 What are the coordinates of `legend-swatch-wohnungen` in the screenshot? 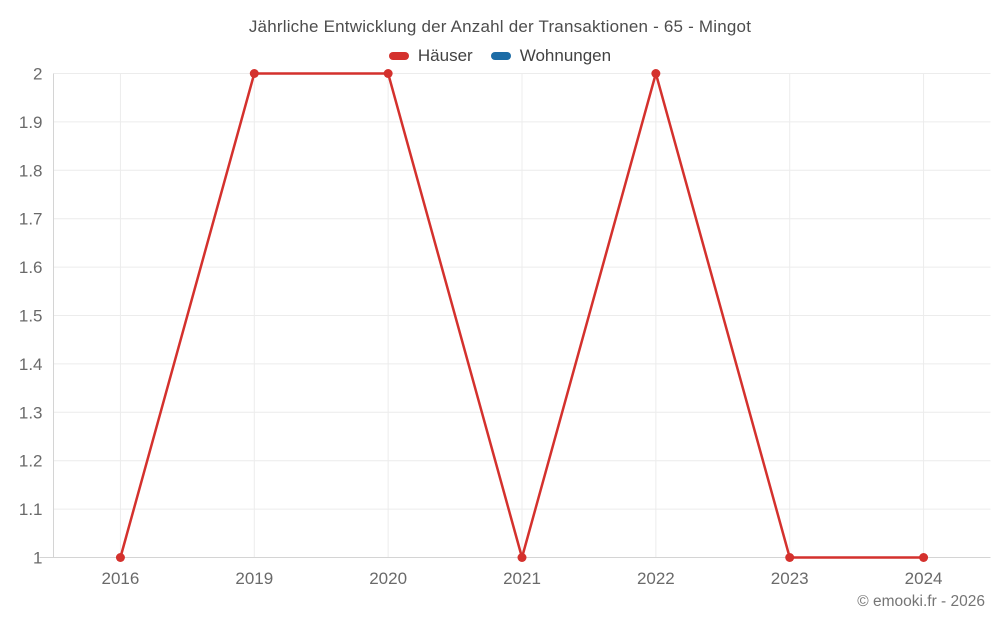 It's located at (500, 56).